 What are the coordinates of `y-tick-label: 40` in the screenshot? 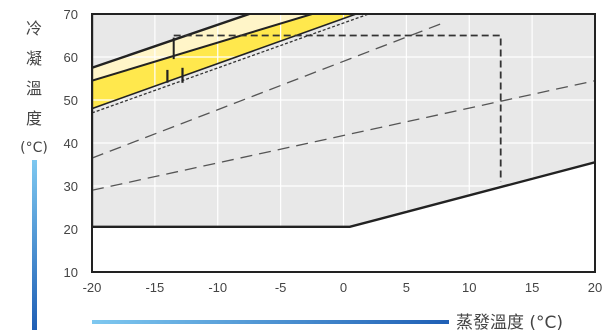 It's located at (71, 143).